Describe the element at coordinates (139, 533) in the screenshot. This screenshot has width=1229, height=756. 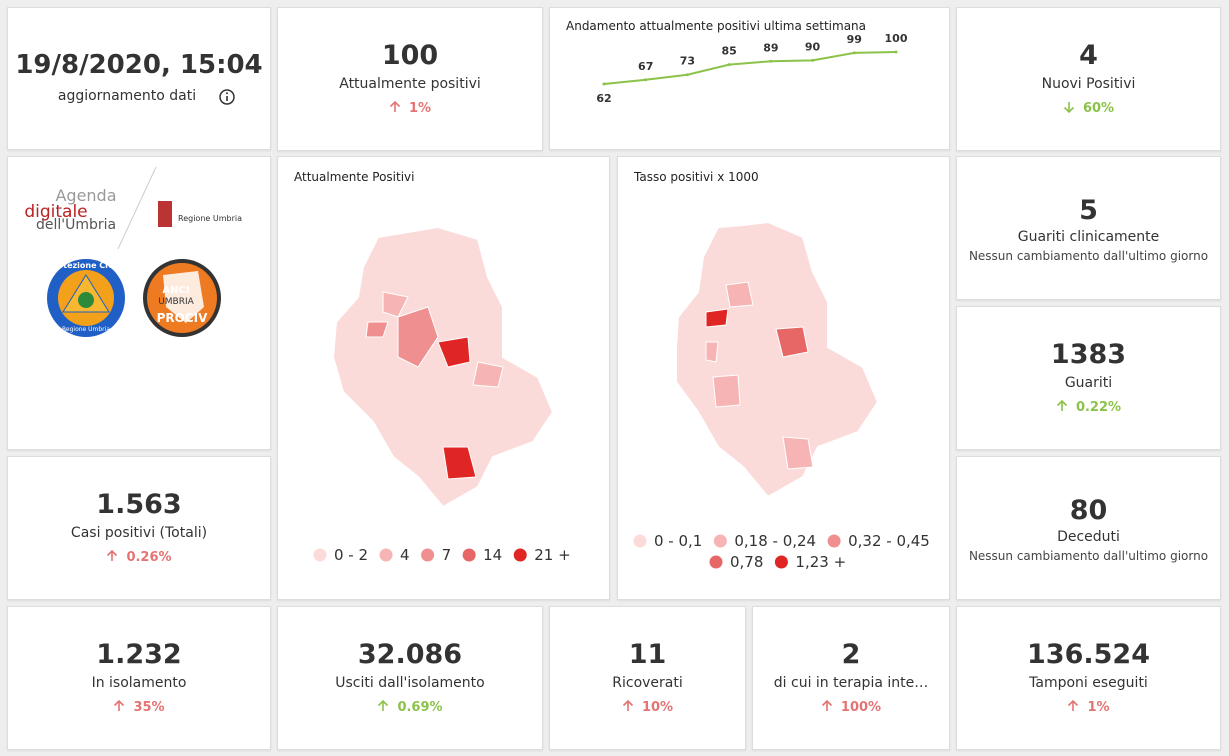
I see `kpi-label: Casi positivi (Totali)` at that location.